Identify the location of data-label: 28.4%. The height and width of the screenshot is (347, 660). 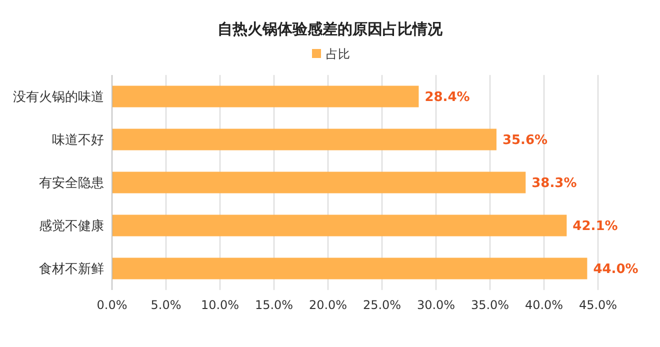
(447, 97).